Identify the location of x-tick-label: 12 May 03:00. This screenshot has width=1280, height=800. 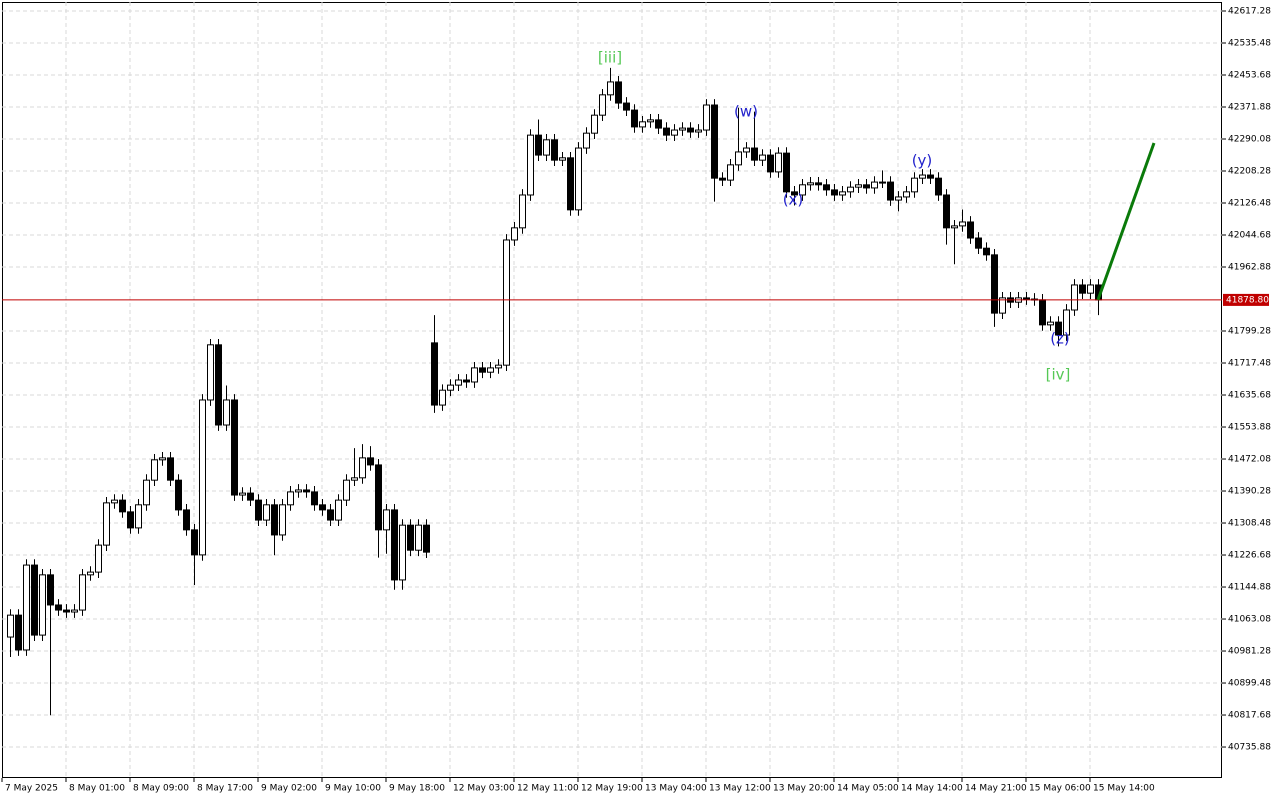
(484, 789).